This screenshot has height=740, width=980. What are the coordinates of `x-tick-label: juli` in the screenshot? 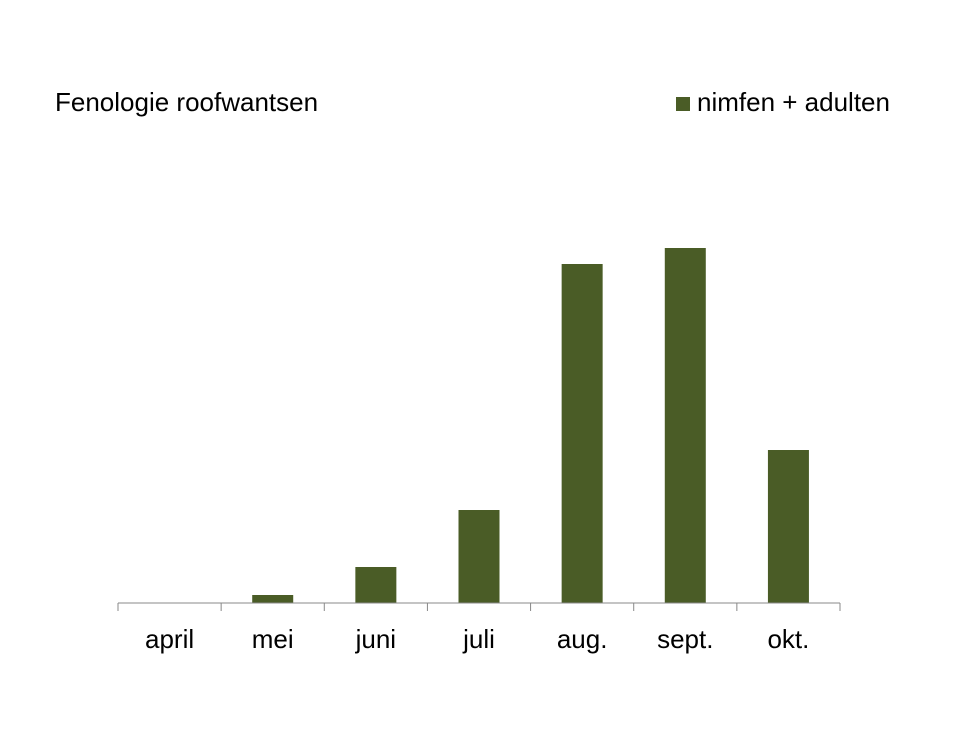 It's located at (478, 639).